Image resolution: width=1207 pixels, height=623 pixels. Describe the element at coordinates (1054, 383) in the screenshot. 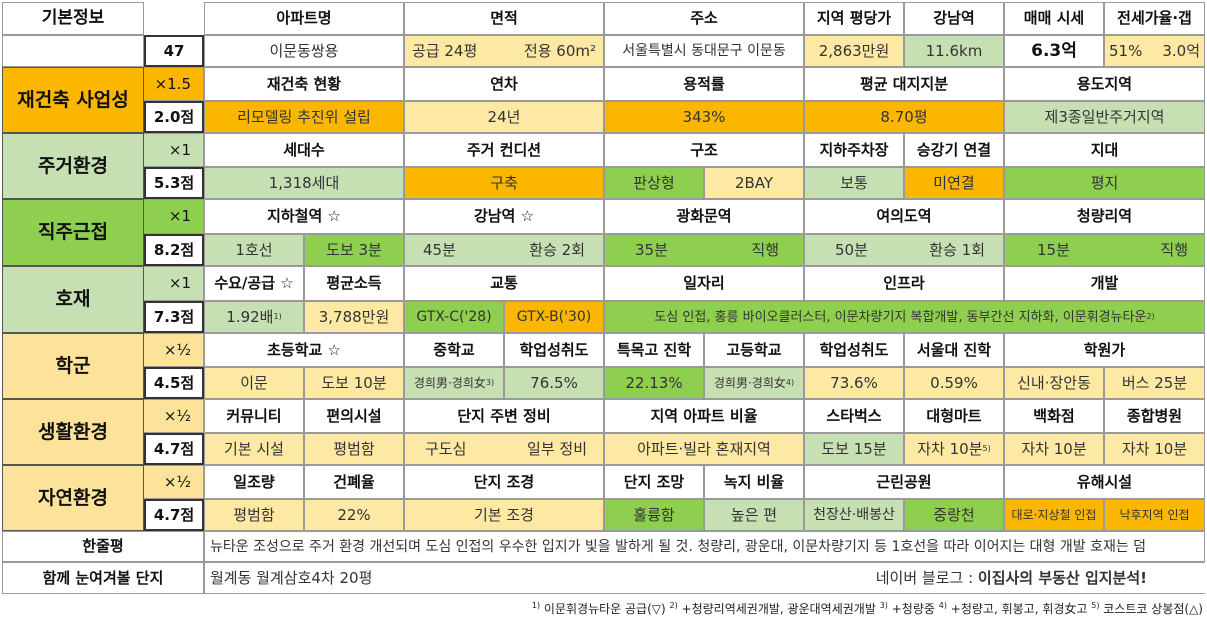

I see `academy-area: 신내·장안동` at that location.